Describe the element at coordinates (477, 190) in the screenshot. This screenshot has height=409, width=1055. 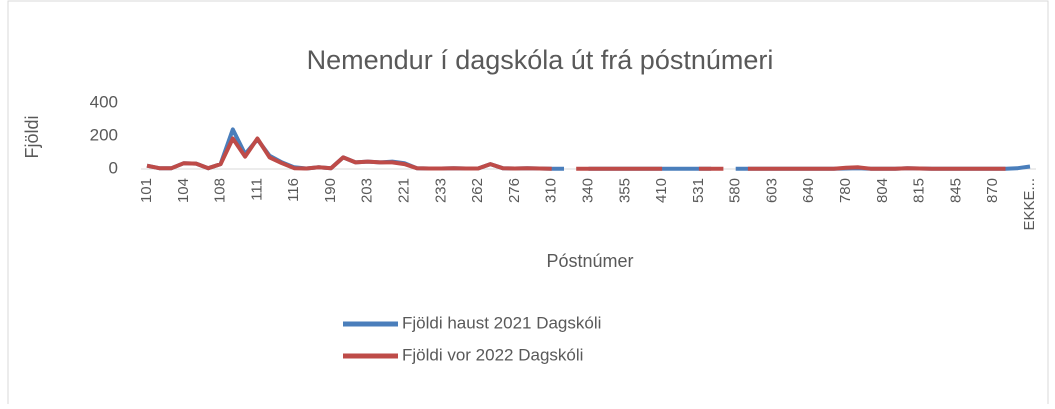
I see `x-tick-label: 262` at that location.